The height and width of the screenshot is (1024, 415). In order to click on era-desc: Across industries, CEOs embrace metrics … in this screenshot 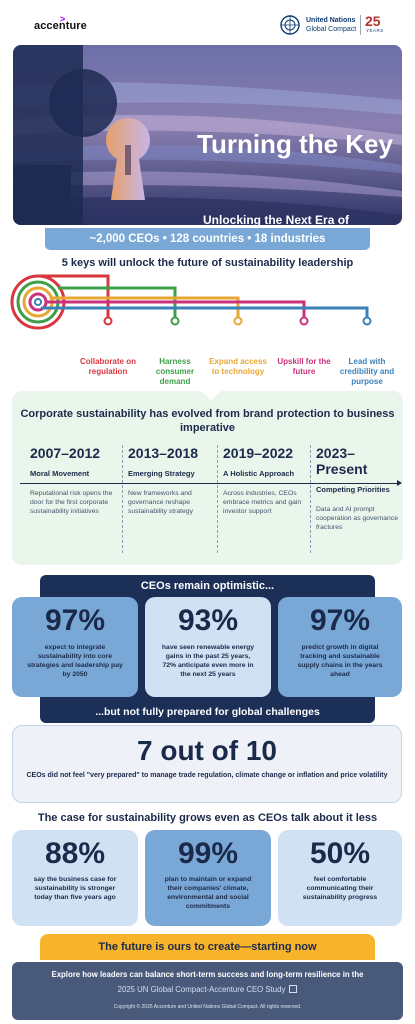, I will do `click(262, 502)`.